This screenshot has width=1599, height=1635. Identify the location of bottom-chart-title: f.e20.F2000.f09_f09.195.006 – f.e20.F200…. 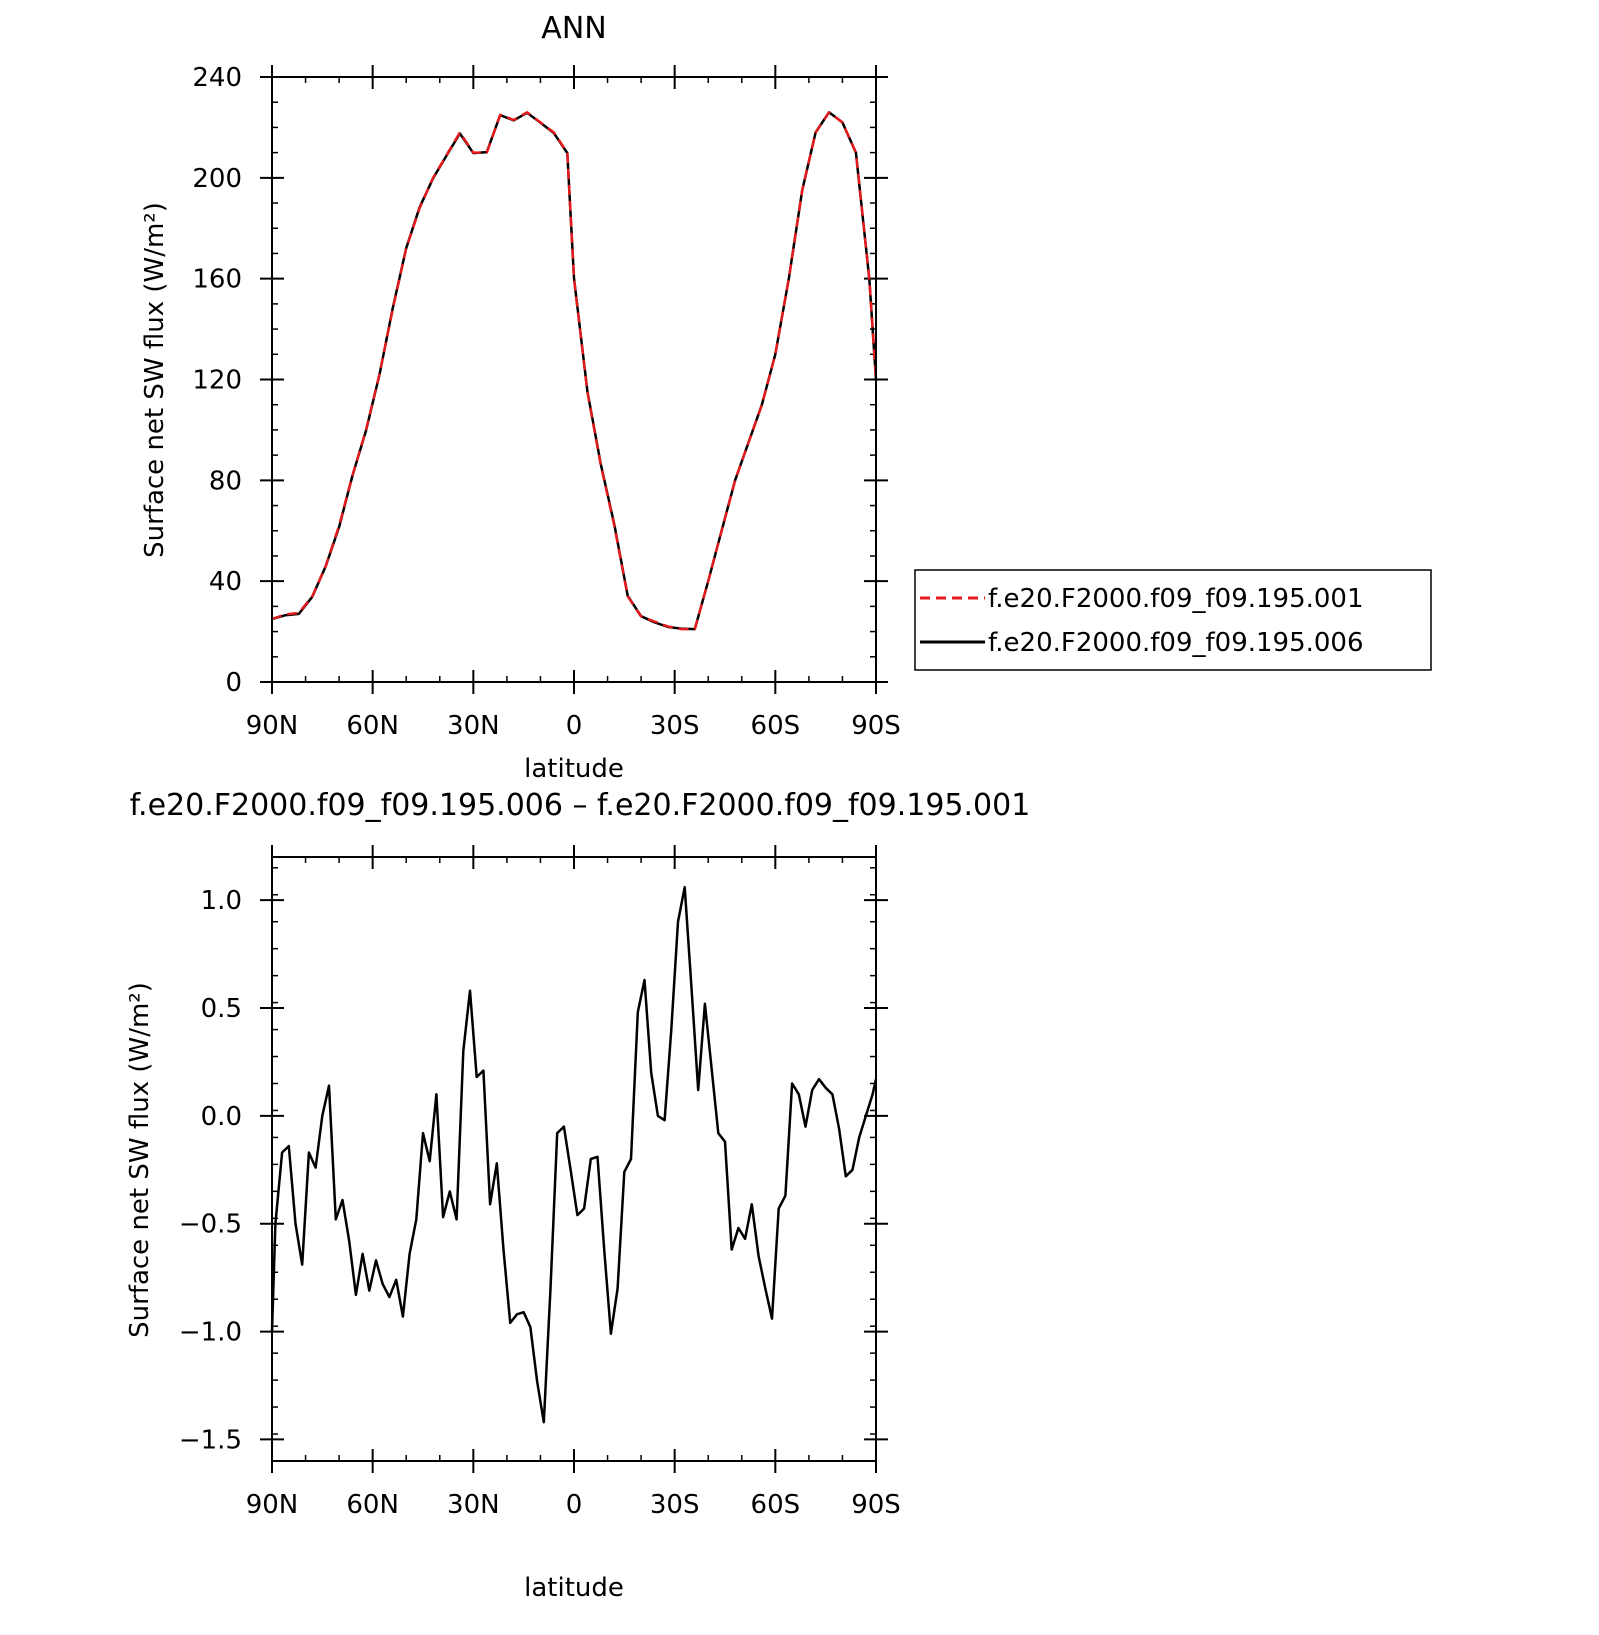
(580, 805).